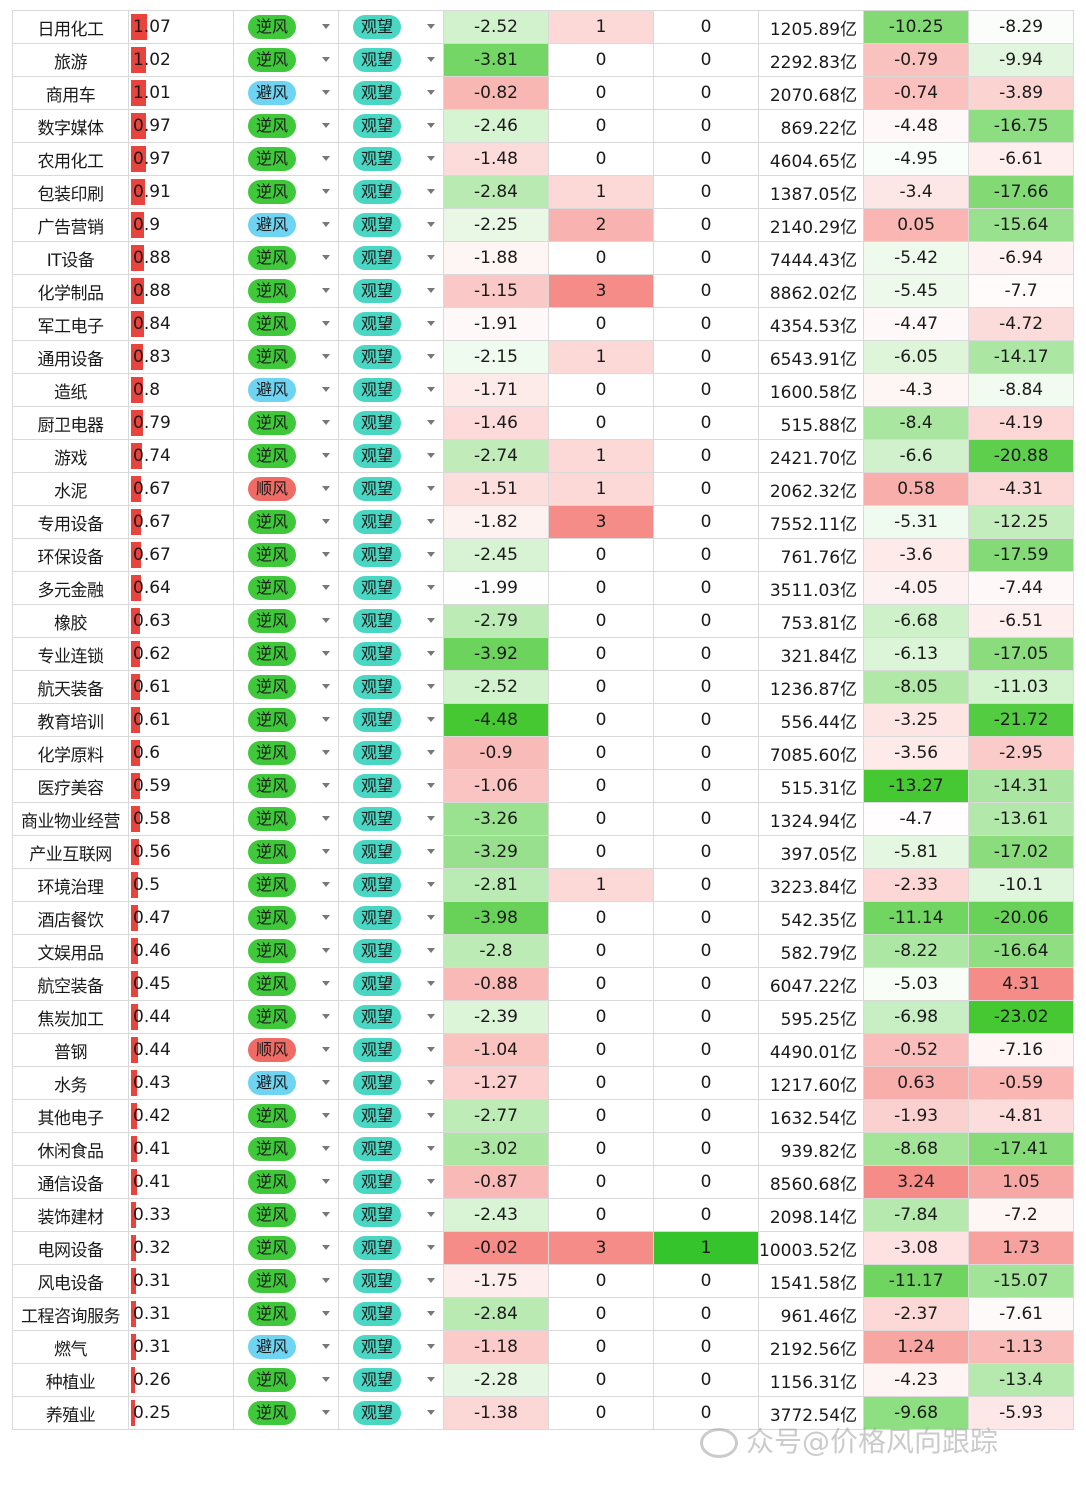 The image size is (1086, 1486). What do you see at coordinates (916, 654) in the screenshot?
I see `cell-return-1: -6.13` at bounding box center [916, 654].